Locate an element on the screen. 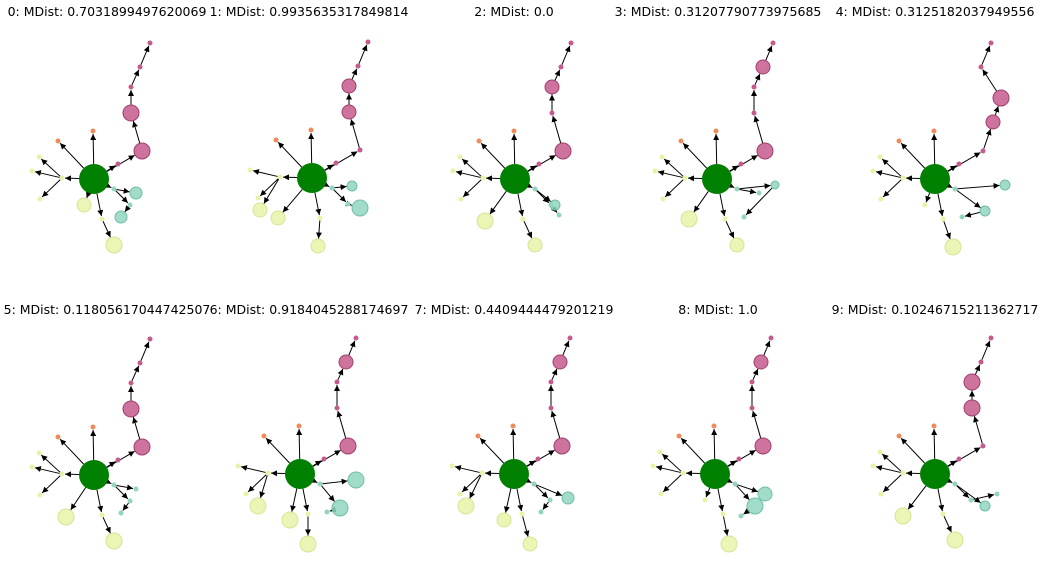 The image size is (1043, 573). edge-hub-m6 is located at coordinates (732, 463).